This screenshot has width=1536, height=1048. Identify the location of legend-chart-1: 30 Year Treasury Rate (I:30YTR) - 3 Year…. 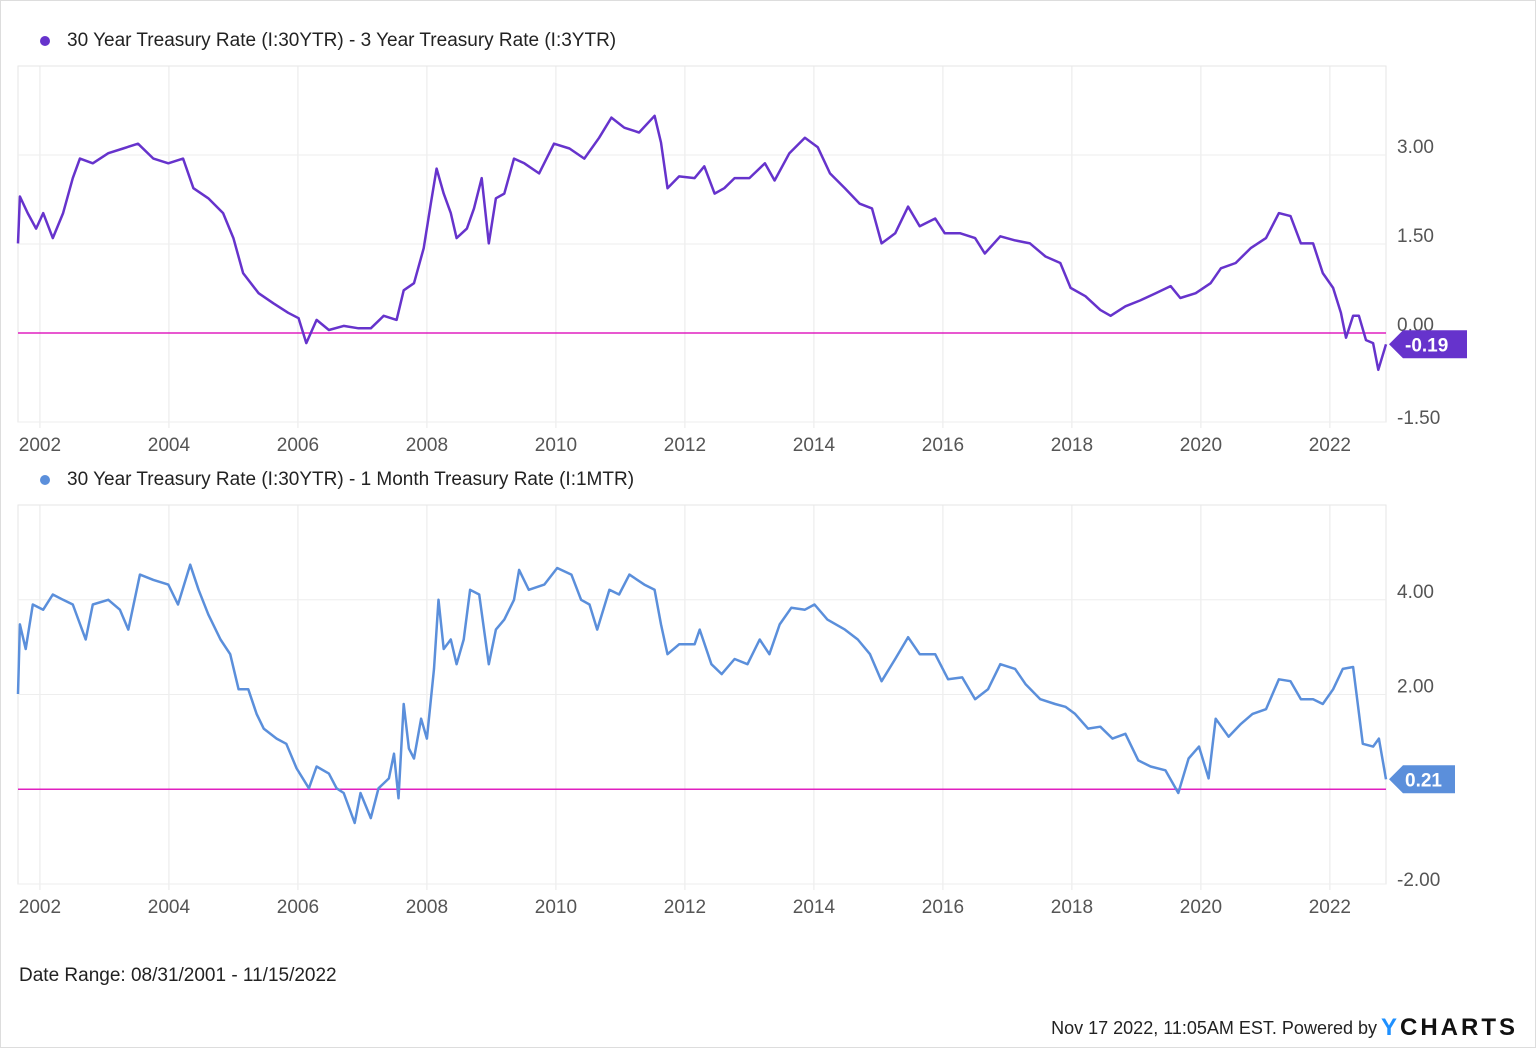
(328, 41).